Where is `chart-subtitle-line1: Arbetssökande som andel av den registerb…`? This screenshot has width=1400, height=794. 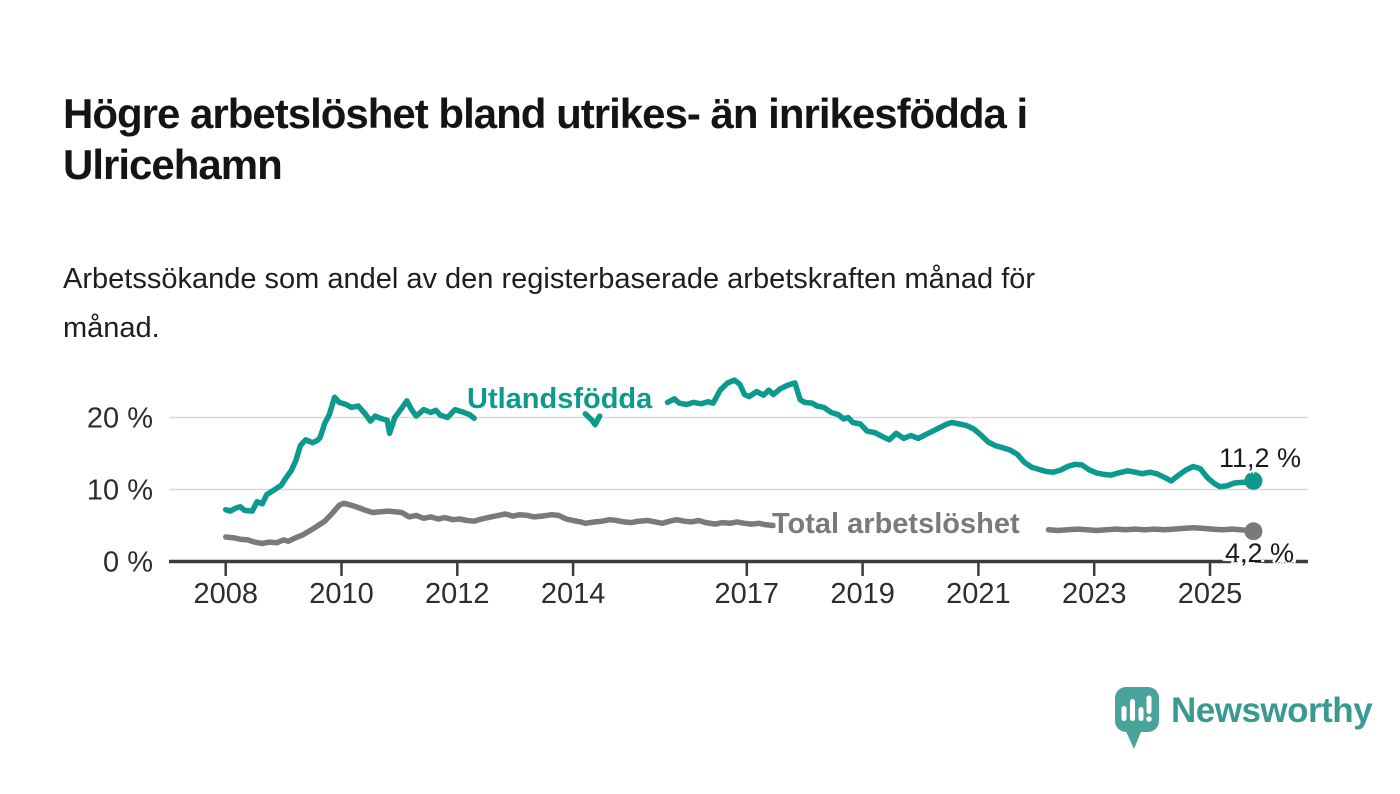
chart-subtitle-line1: Arbetssökande som andel av den registerb… is located at coordinates (549, 279).